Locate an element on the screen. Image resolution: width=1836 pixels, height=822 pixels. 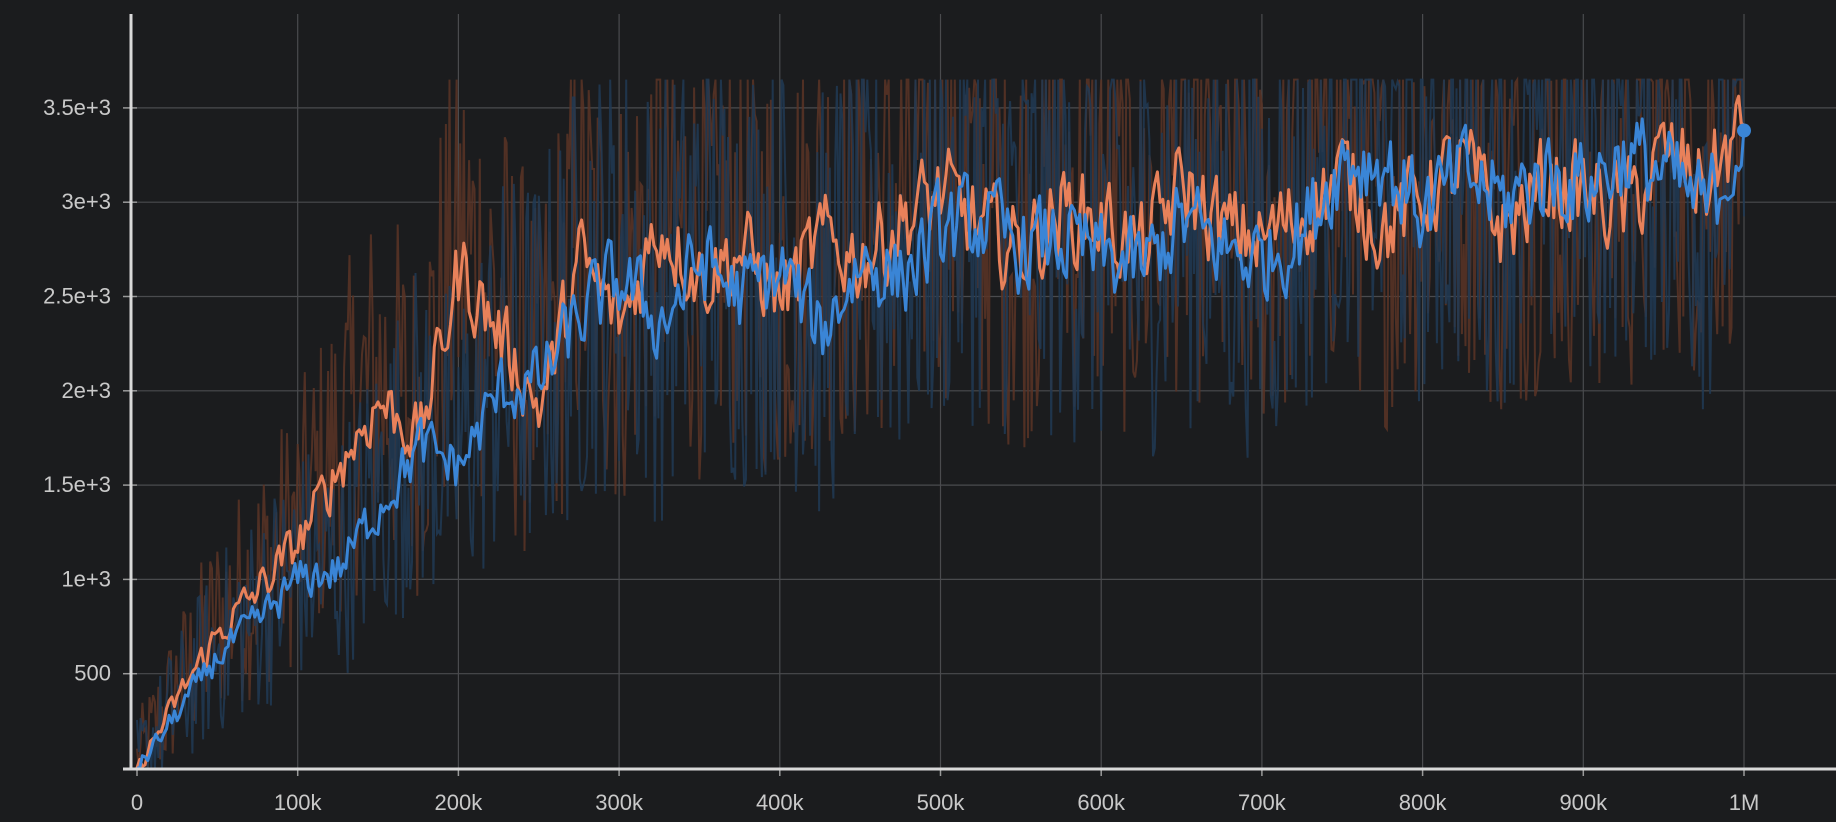
y-tick-label: 3e+3 is located at coordinates (86, 201).